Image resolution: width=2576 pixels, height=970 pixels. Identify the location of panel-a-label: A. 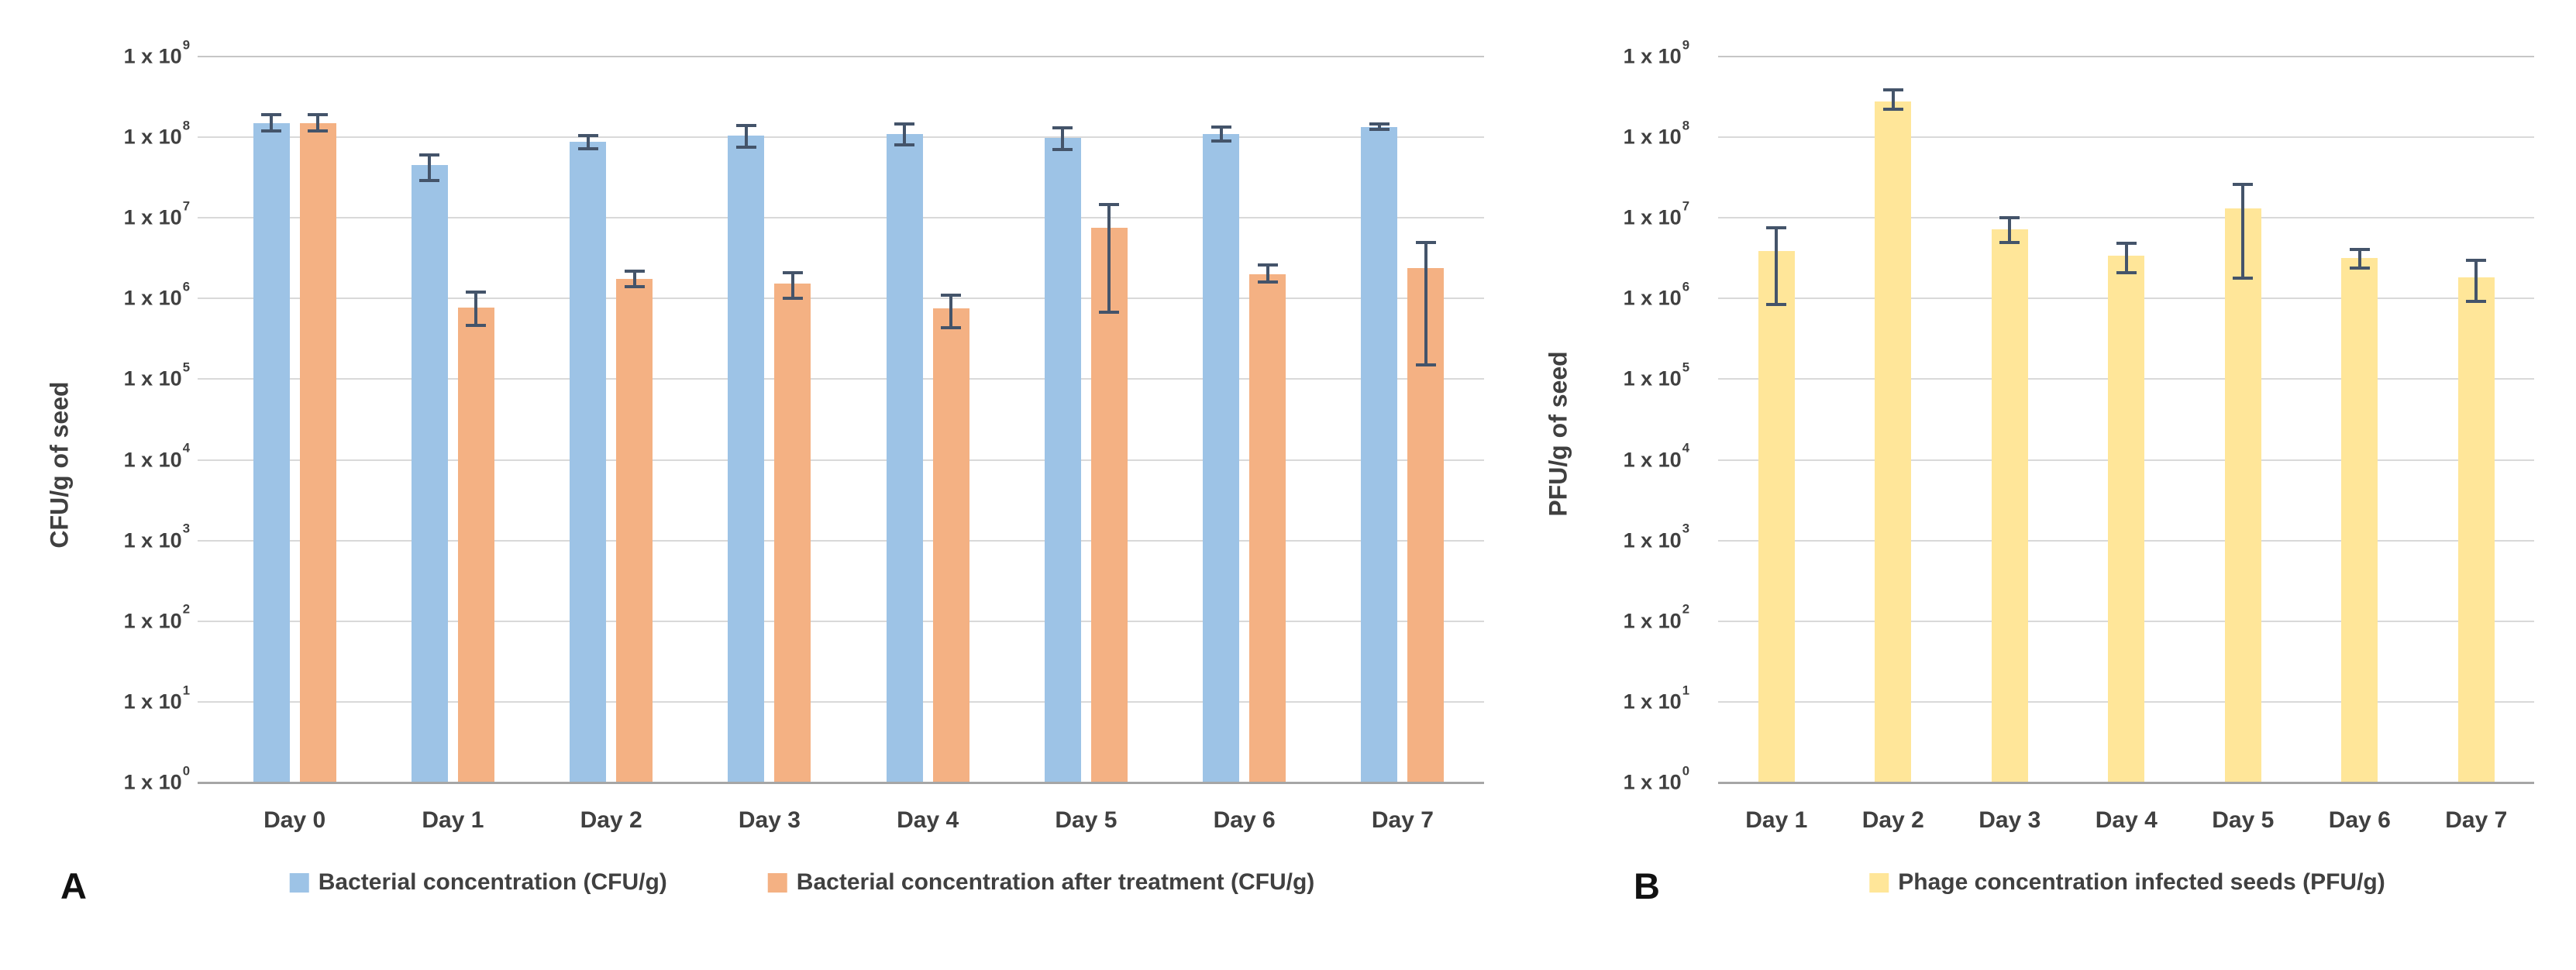
(73, 886).